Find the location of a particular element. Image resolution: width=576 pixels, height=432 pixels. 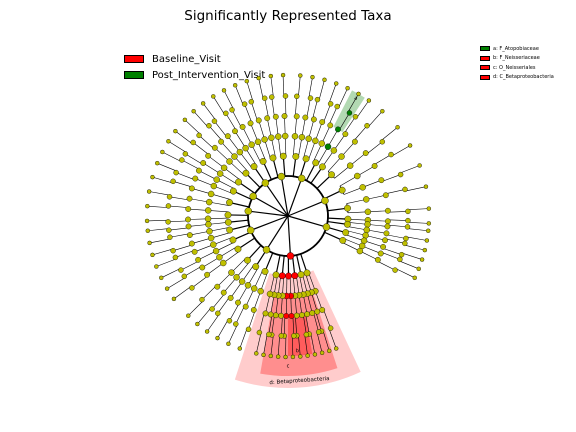

clade-label-c: c is located at coordinates (288, 367).